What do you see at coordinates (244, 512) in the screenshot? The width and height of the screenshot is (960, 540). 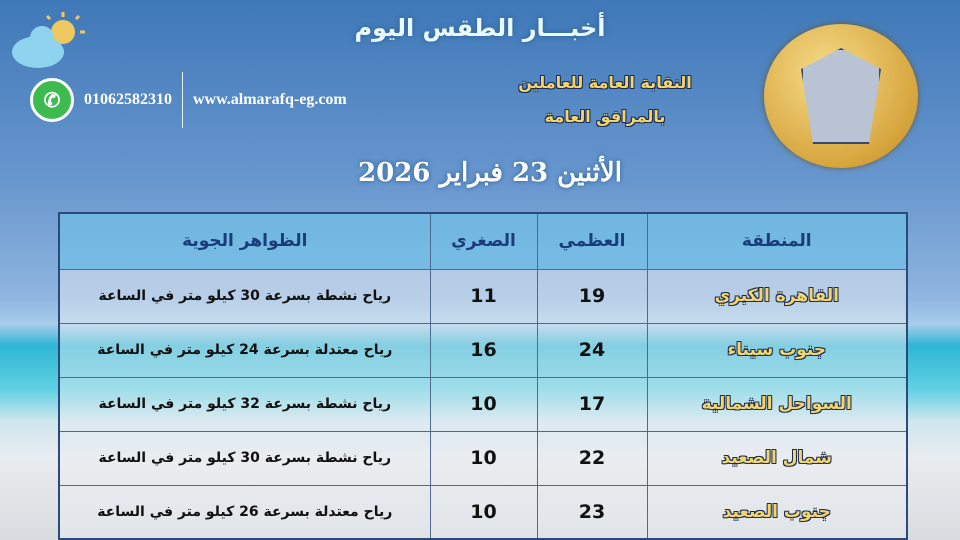 I see `phenomena-cell: رياح معتدلة بسرعة 26 كيلو متر في الساعة` at bounding box center [244, 512].